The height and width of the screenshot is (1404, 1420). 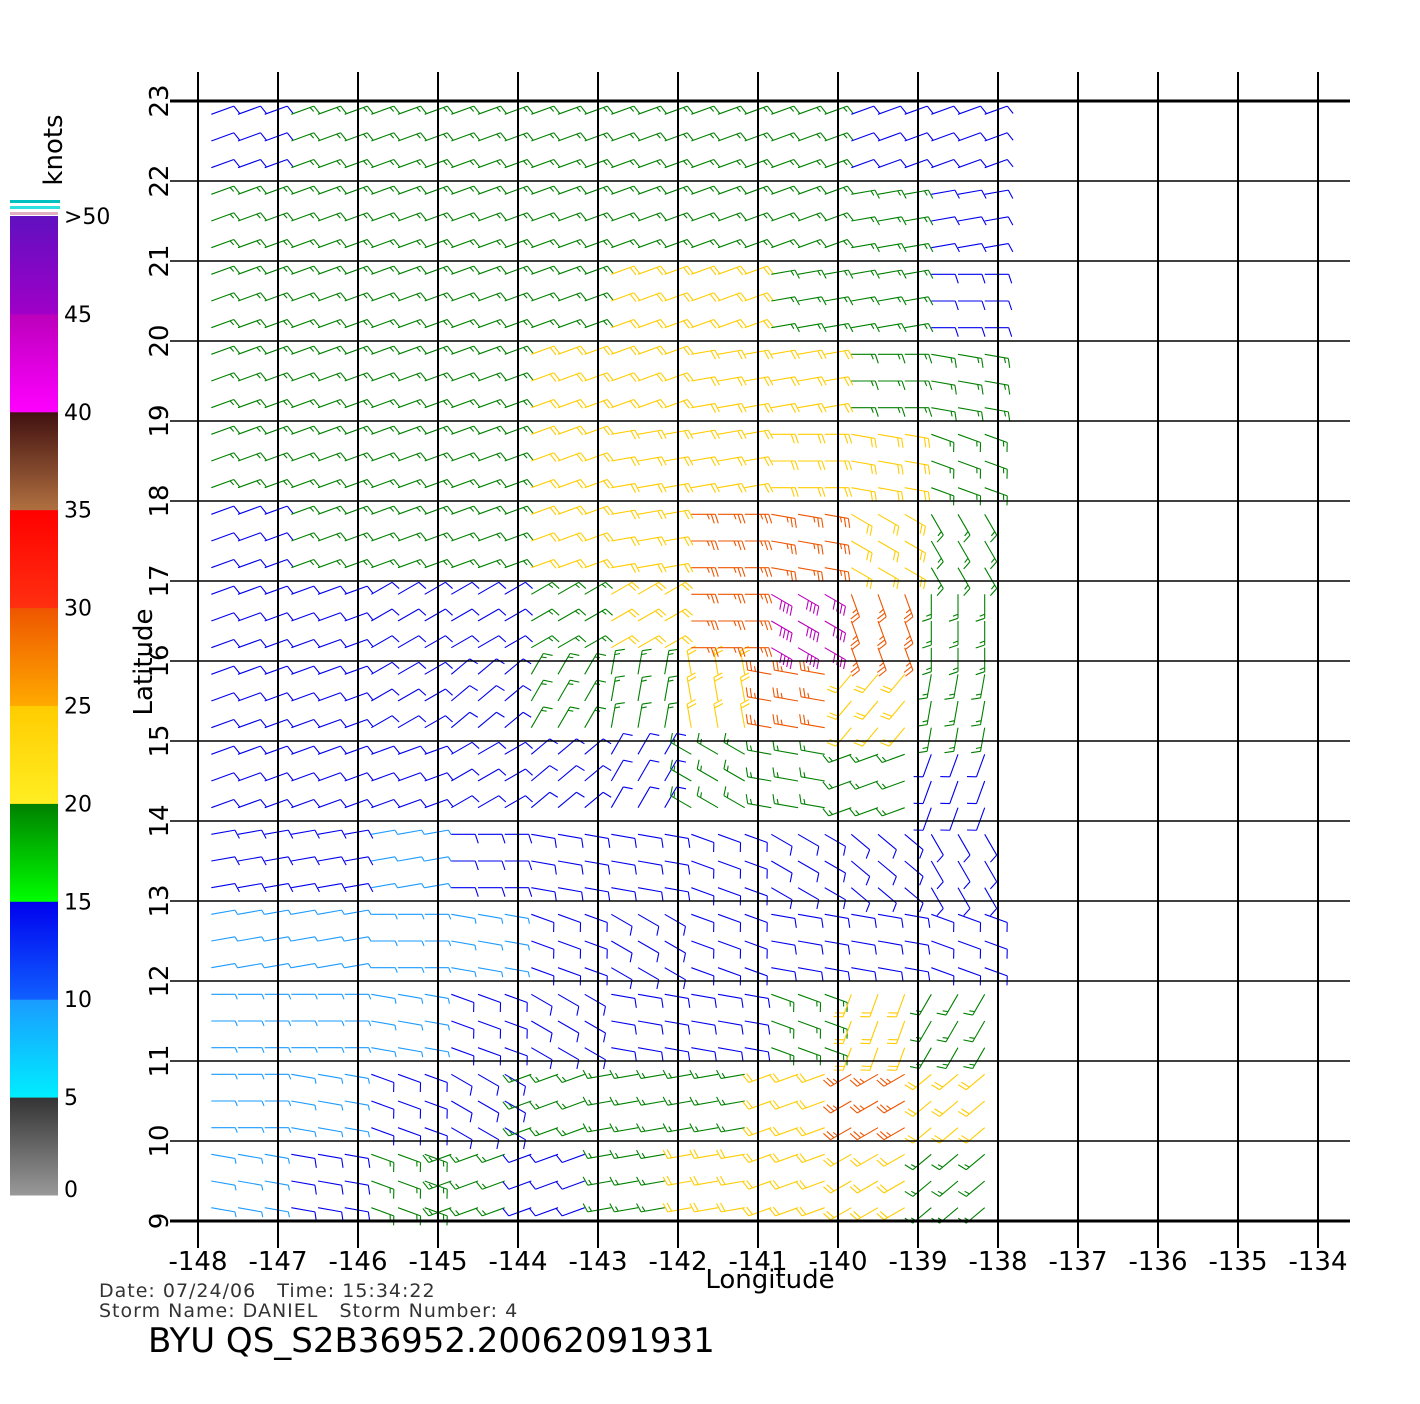 I want to click on y-tick-label: 20, so click(x=160, y=340).